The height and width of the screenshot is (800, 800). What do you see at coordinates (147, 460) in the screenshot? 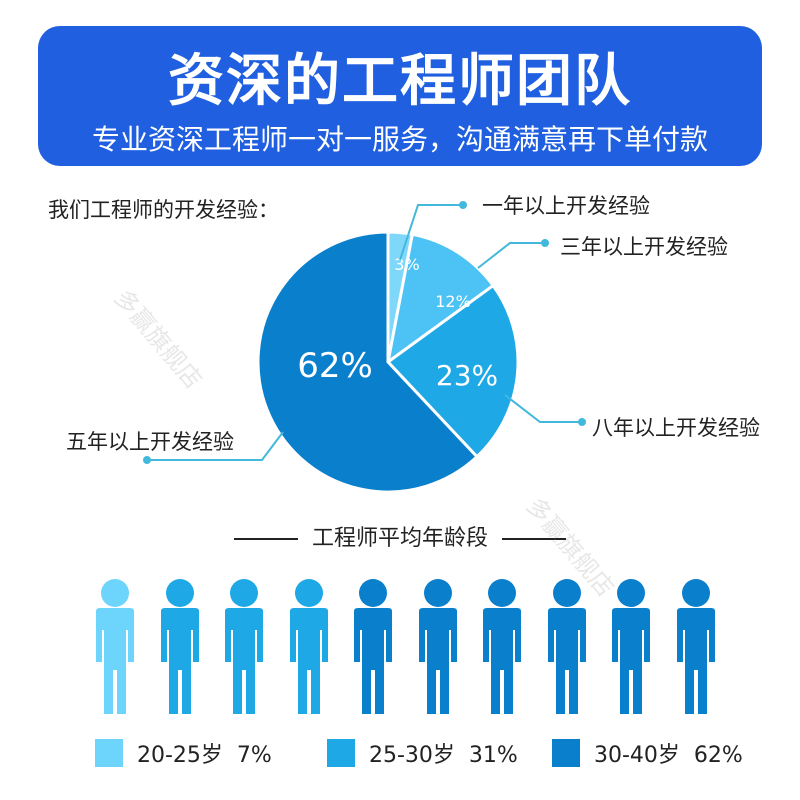
I see `callout-dot-5yr` at bounding box center [147, 460].